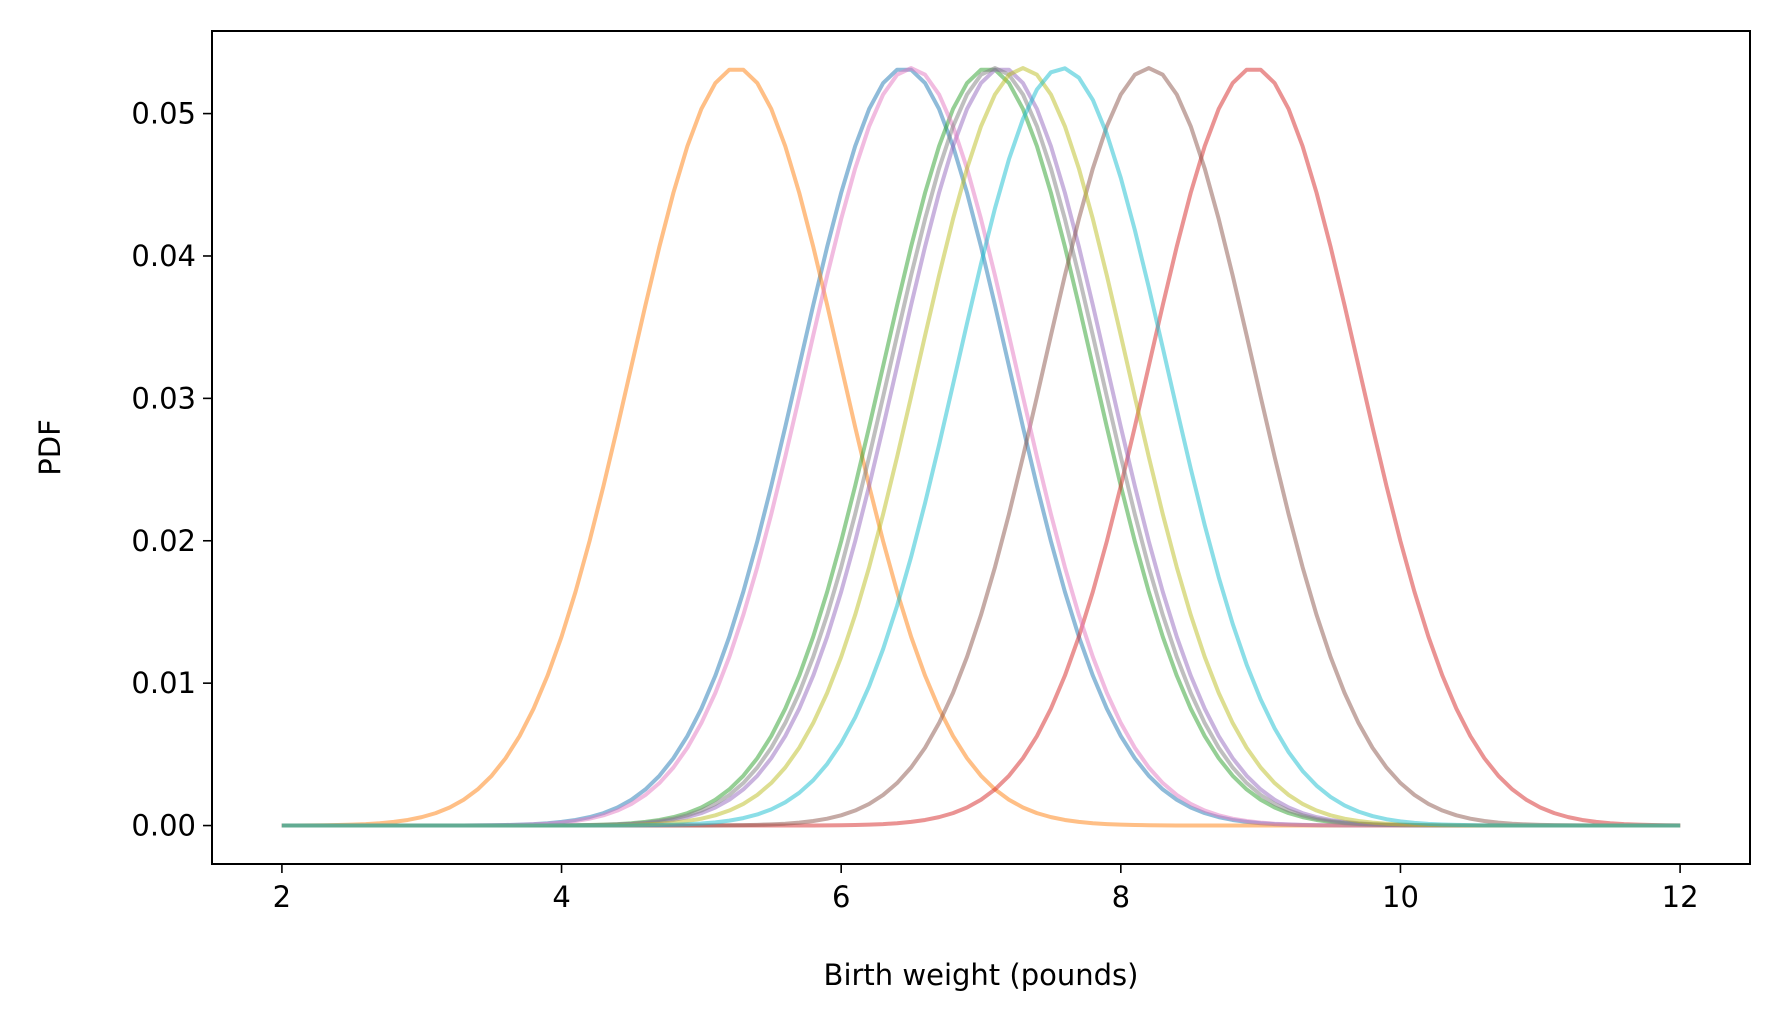 The width and height of the screenshot is (1770, 1020). What do you see at coordinates (163, 683) in the screenshot?
I see `y-tick-label: 0.01` at bounding box center [163, 683].